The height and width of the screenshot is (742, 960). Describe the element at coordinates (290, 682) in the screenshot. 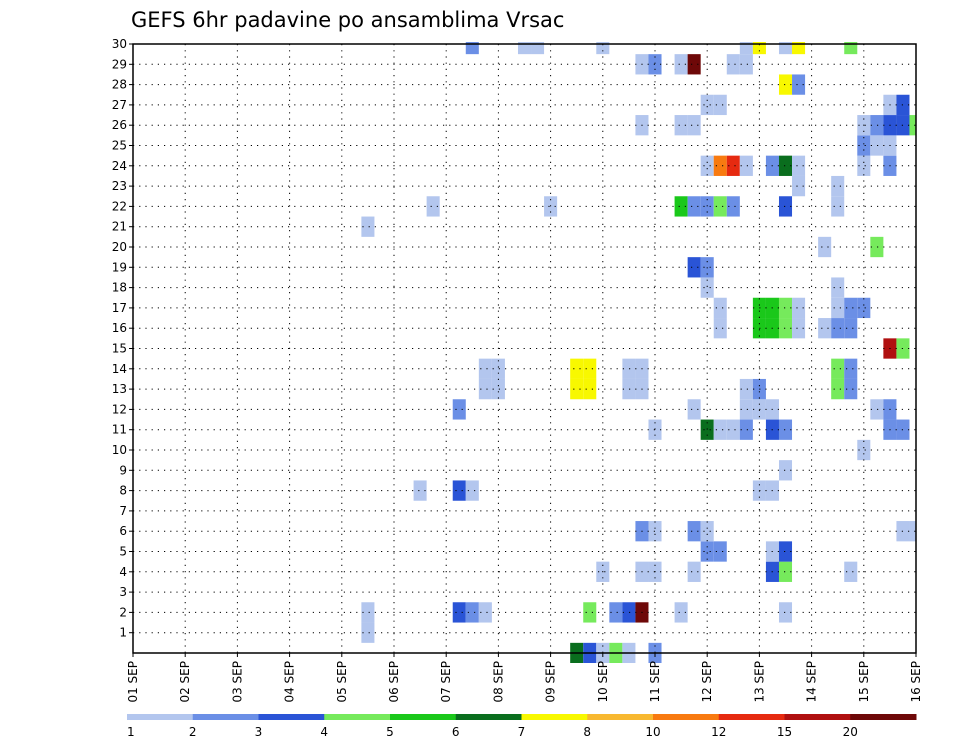

I see `x-tick-label: 04 SEP` at that location.